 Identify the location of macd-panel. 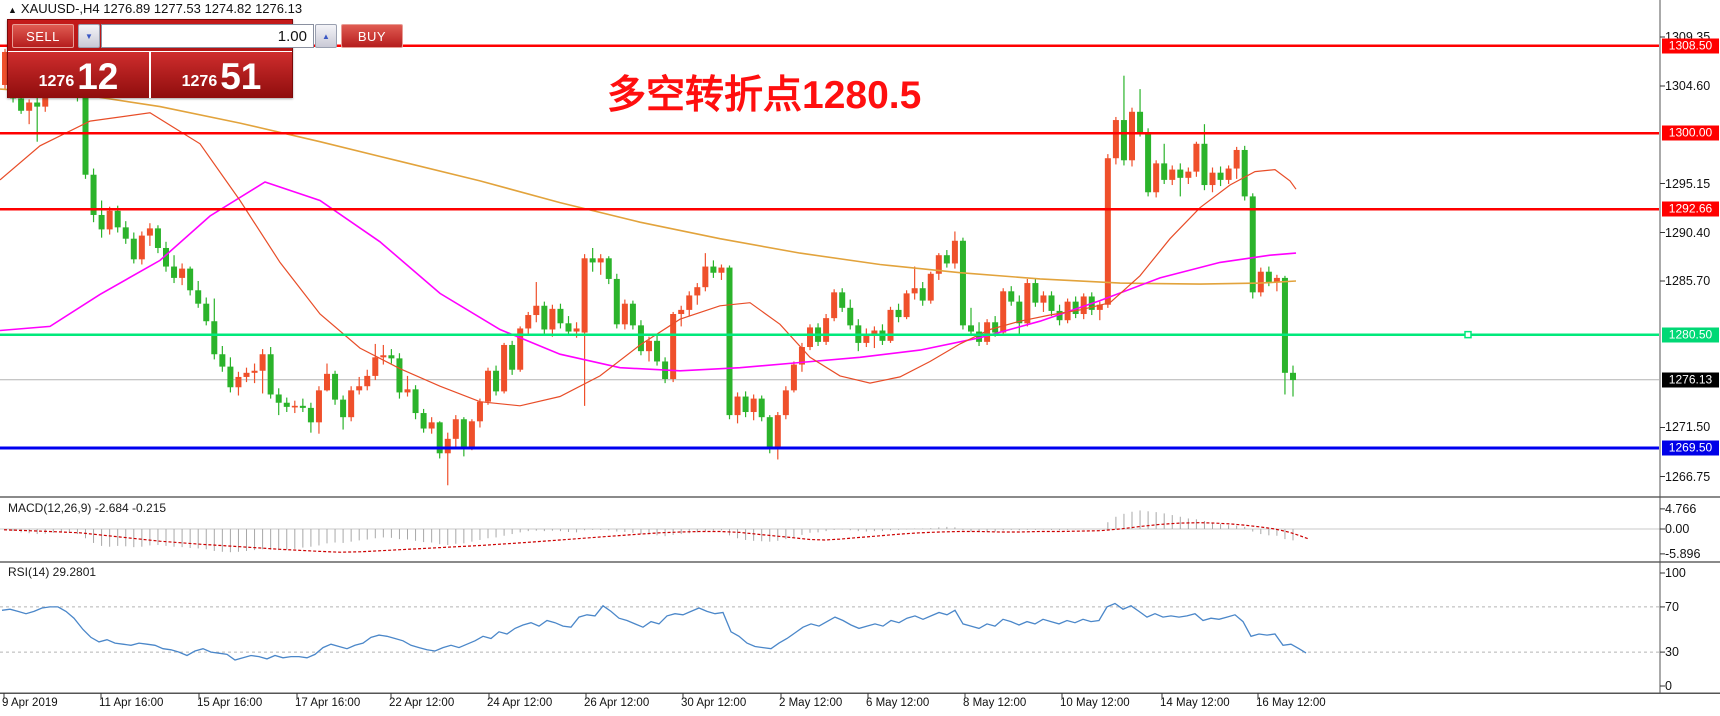
(830, 531).